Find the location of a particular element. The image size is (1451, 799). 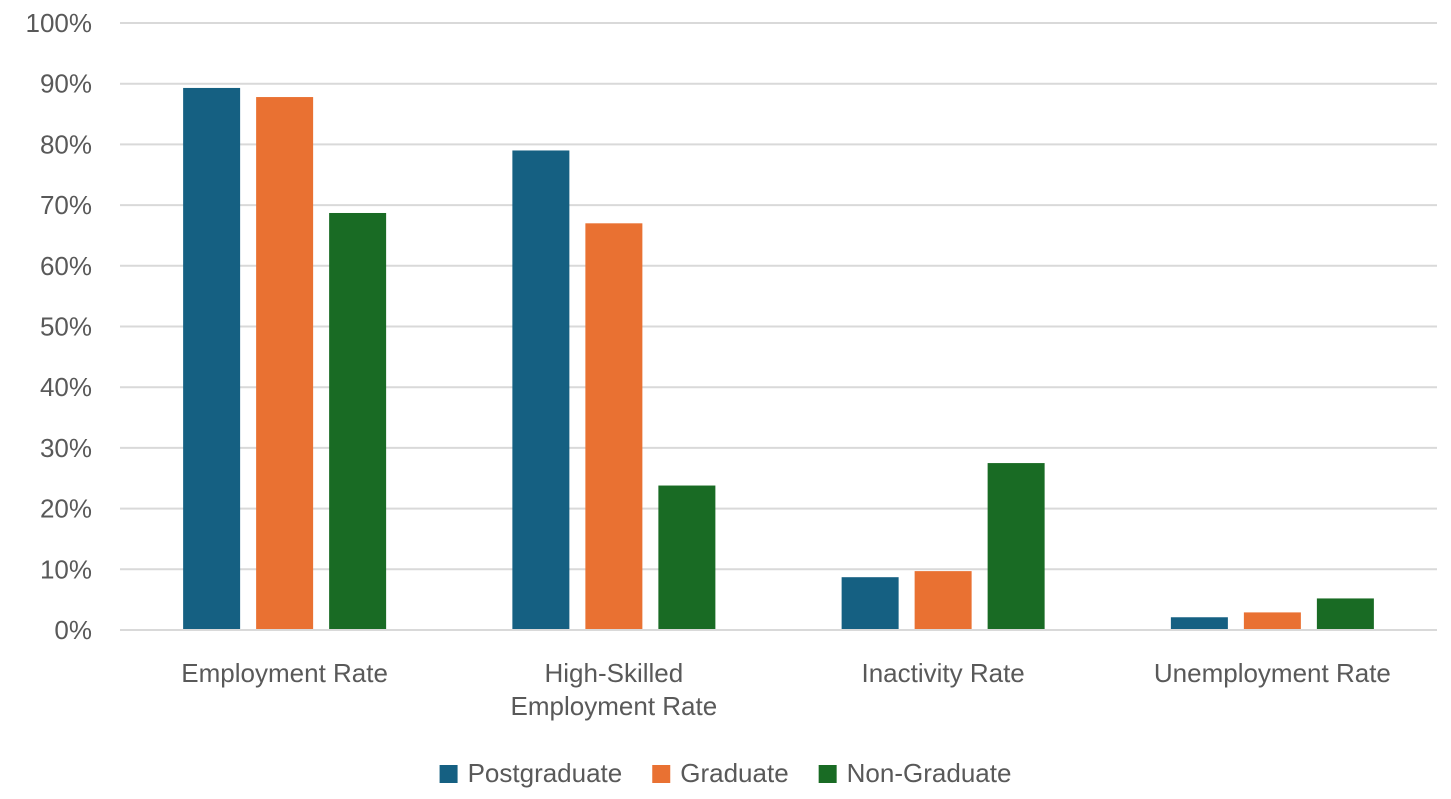

y-tick-label: 80% is located at coordinates (66, 144).